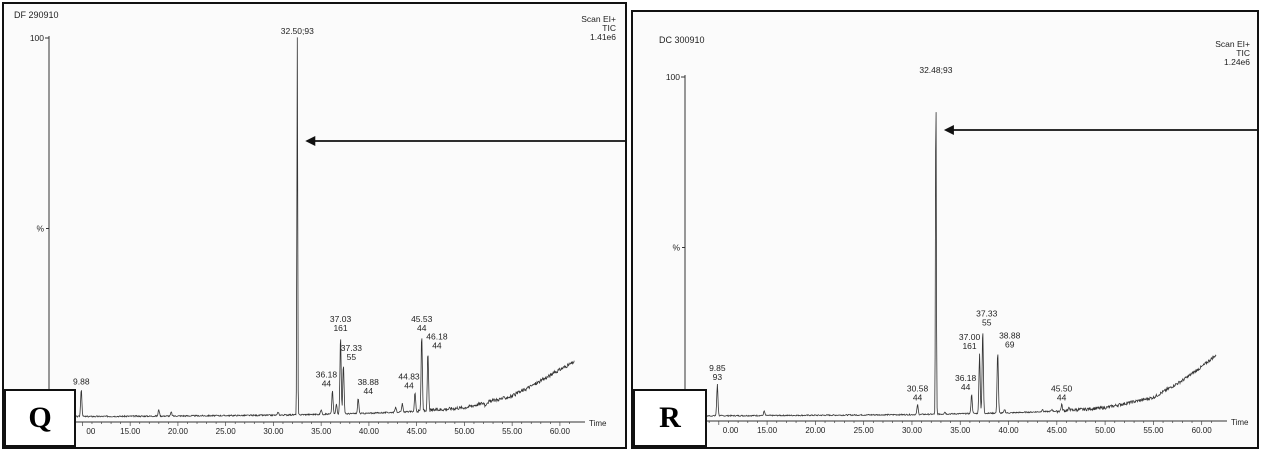  What do you see at coordinates (560, 431) in the screenshot?
I see `x-tick-label-q: 60.00` at bounding box center [560, 431].